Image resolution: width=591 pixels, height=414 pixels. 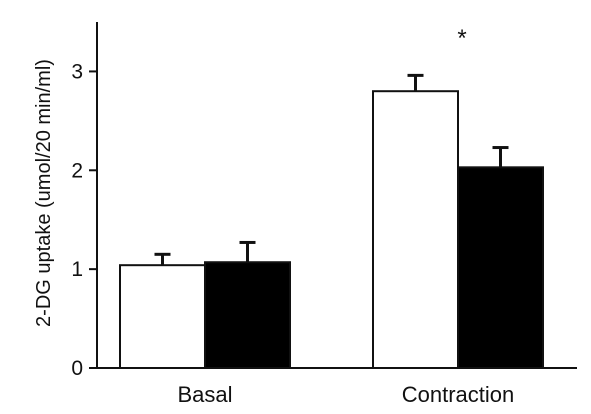 I want to click on y-tick-label: 3, so click(x=77, y=71).